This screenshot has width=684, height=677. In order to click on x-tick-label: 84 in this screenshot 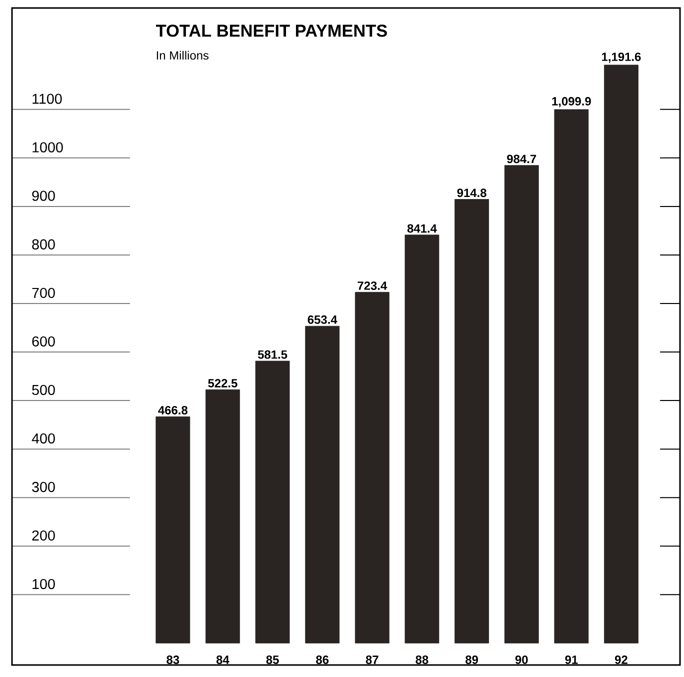, I will do `click(223, 660)`.